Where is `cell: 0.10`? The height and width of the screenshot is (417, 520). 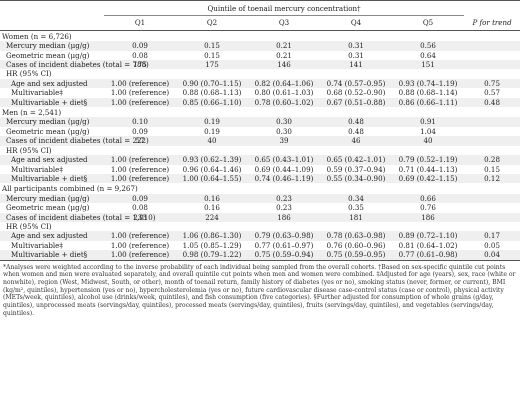 cell: 0.10 is located at coordinates (140, 122).